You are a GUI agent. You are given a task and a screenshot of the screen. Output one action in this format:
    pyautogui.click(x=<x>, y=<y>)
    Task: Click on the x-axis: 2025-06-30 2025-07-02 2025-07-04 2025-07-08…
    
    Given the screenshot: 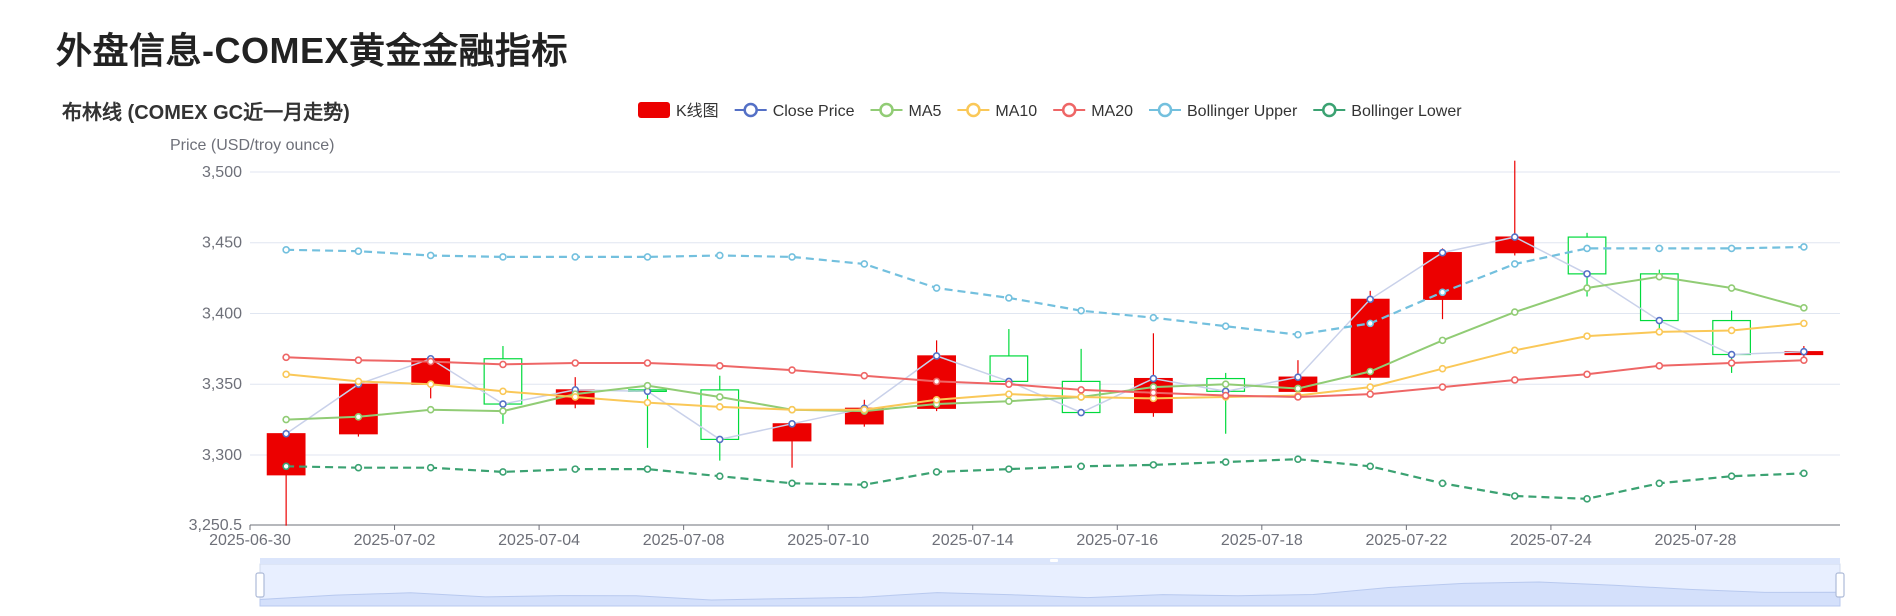 What is the action you would take?
    pyautogui.click(x=1024, y=536)
    